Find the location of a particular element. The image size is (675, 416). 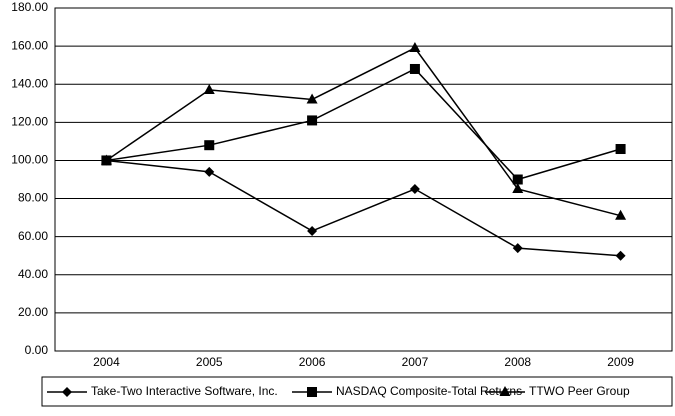

y-tick-label: 120.00 is located at coordinates (29, 122).